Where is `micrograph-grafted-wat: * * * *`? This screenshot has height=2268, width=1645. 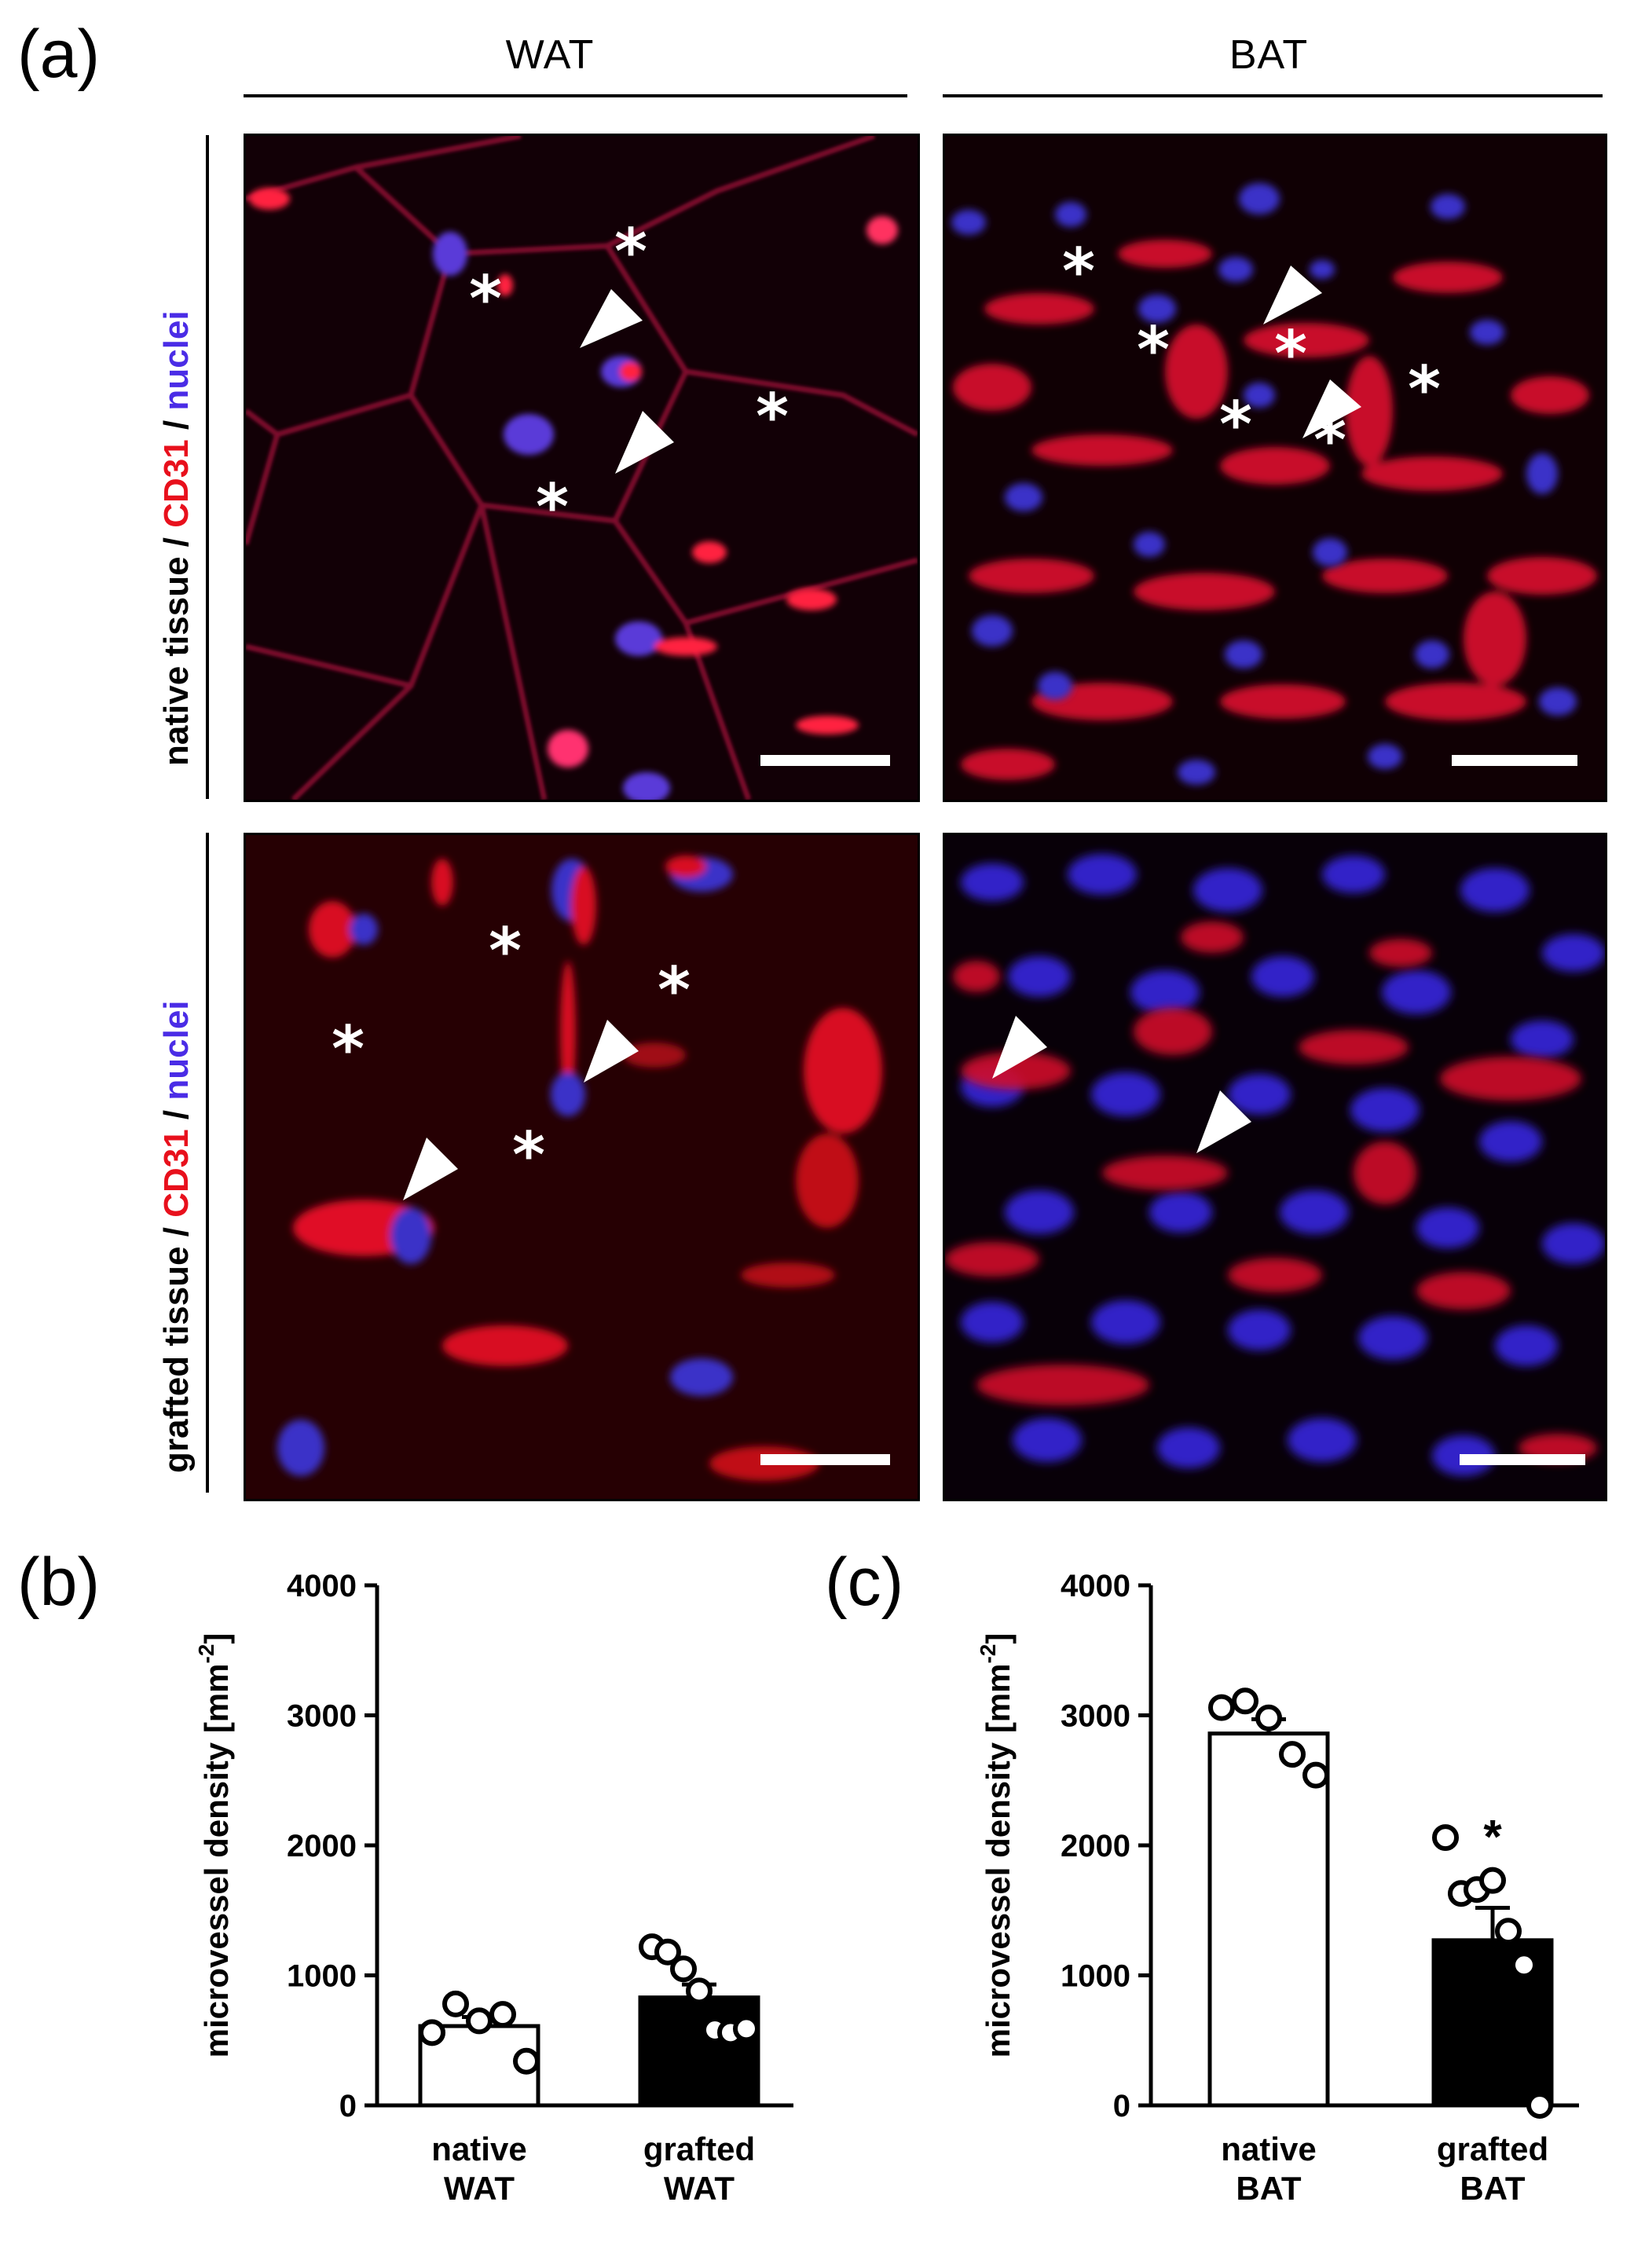 micrograph-grafted-wat: * * * * is located at coordinates (582, 1167).